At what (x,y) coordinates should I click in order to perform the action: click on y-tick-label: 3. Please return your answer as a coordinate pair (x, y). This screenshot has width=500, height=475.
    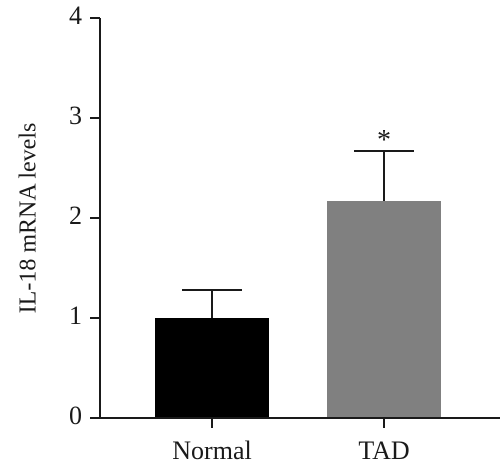
    Looking at the image, I should click on (75, 115).